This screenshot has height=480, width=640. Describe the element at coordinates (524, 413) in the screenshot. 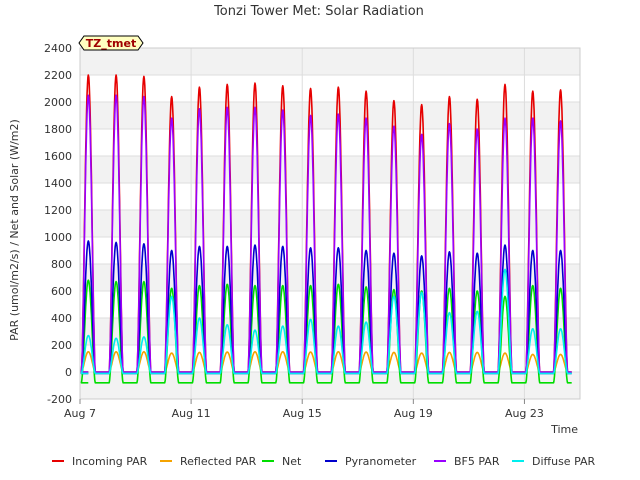

I see `x-tick-label: Aug 23` at that location.